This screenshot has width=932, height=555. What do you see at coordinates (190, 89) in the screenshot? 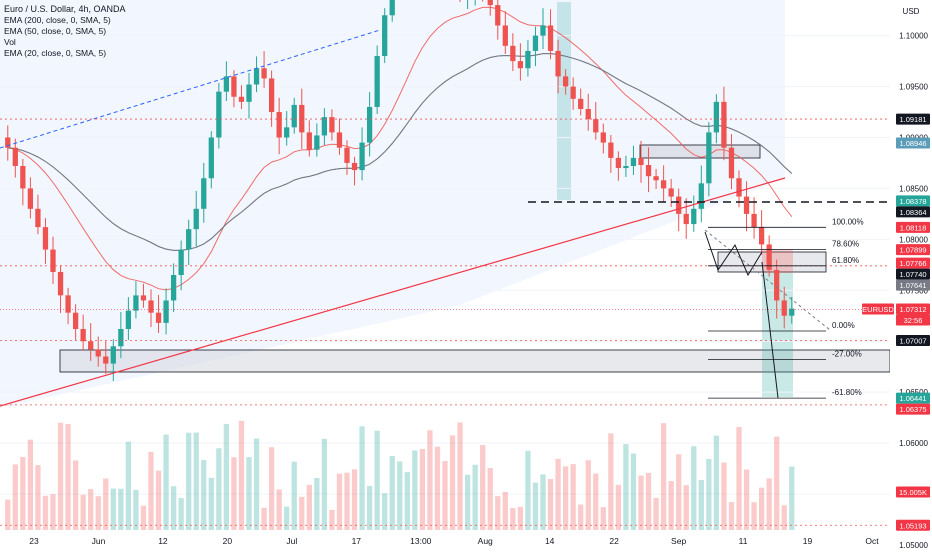
I see `trendline-channel` at bounding box center [190, 89].